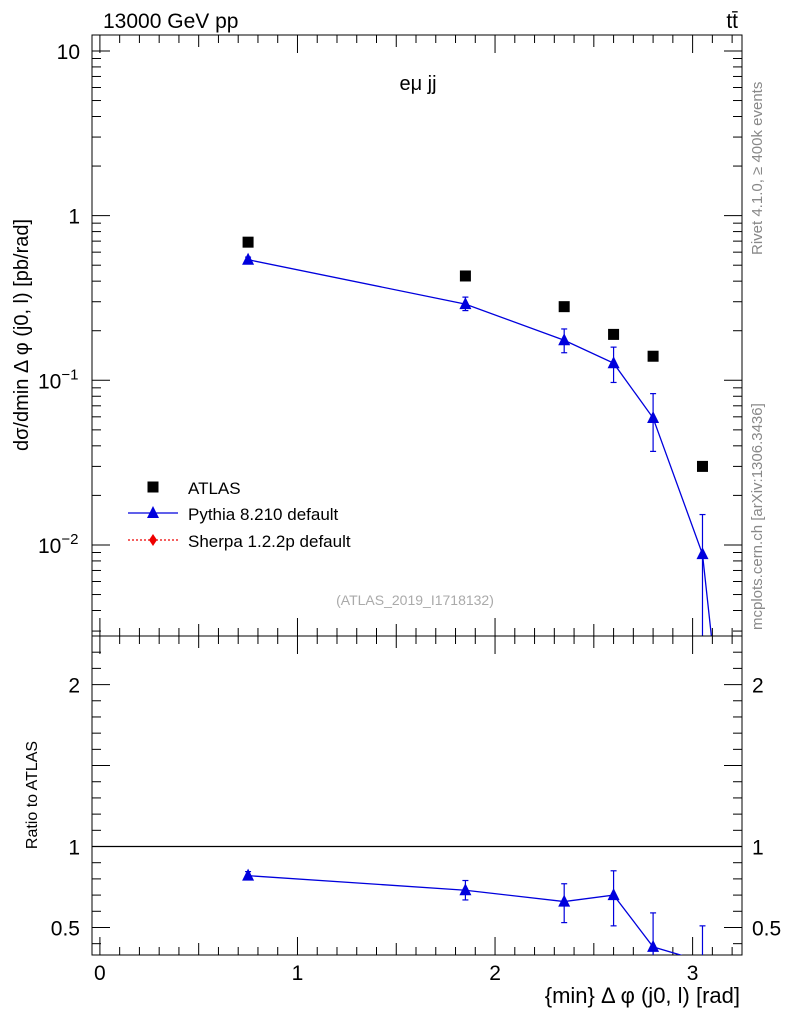 This screenshot has width=786, height=1024. I want to click on ratio-y-tick-label: 2, so click(74, 686).